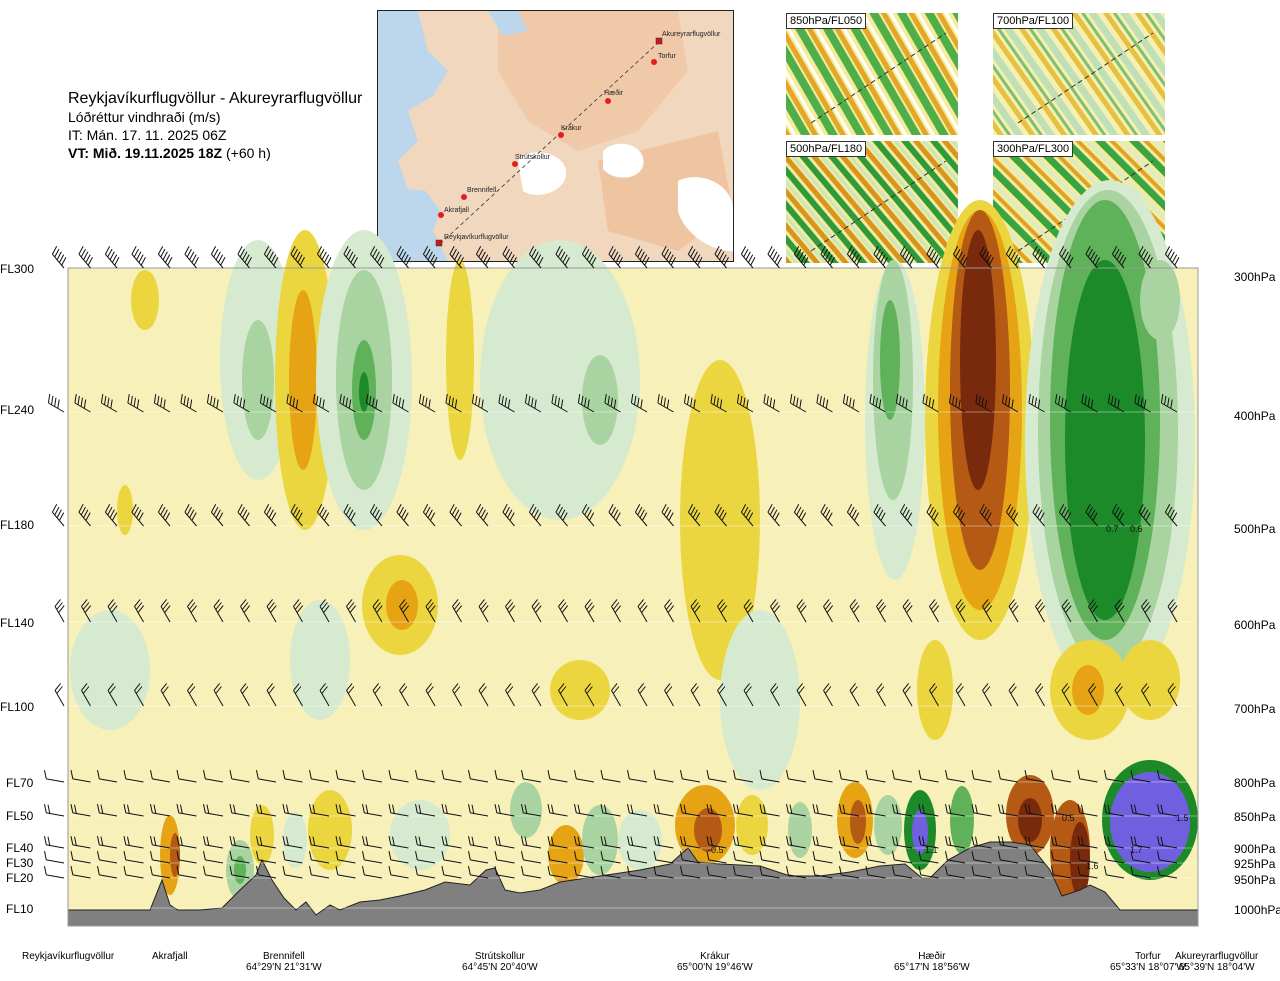 Image resolution: width=1280 pixels, height=981 pixels. What do you see at coordinates (1105, 440) in the screenshot?
I see `updraft-plume` at bounding box center [1105, 440].